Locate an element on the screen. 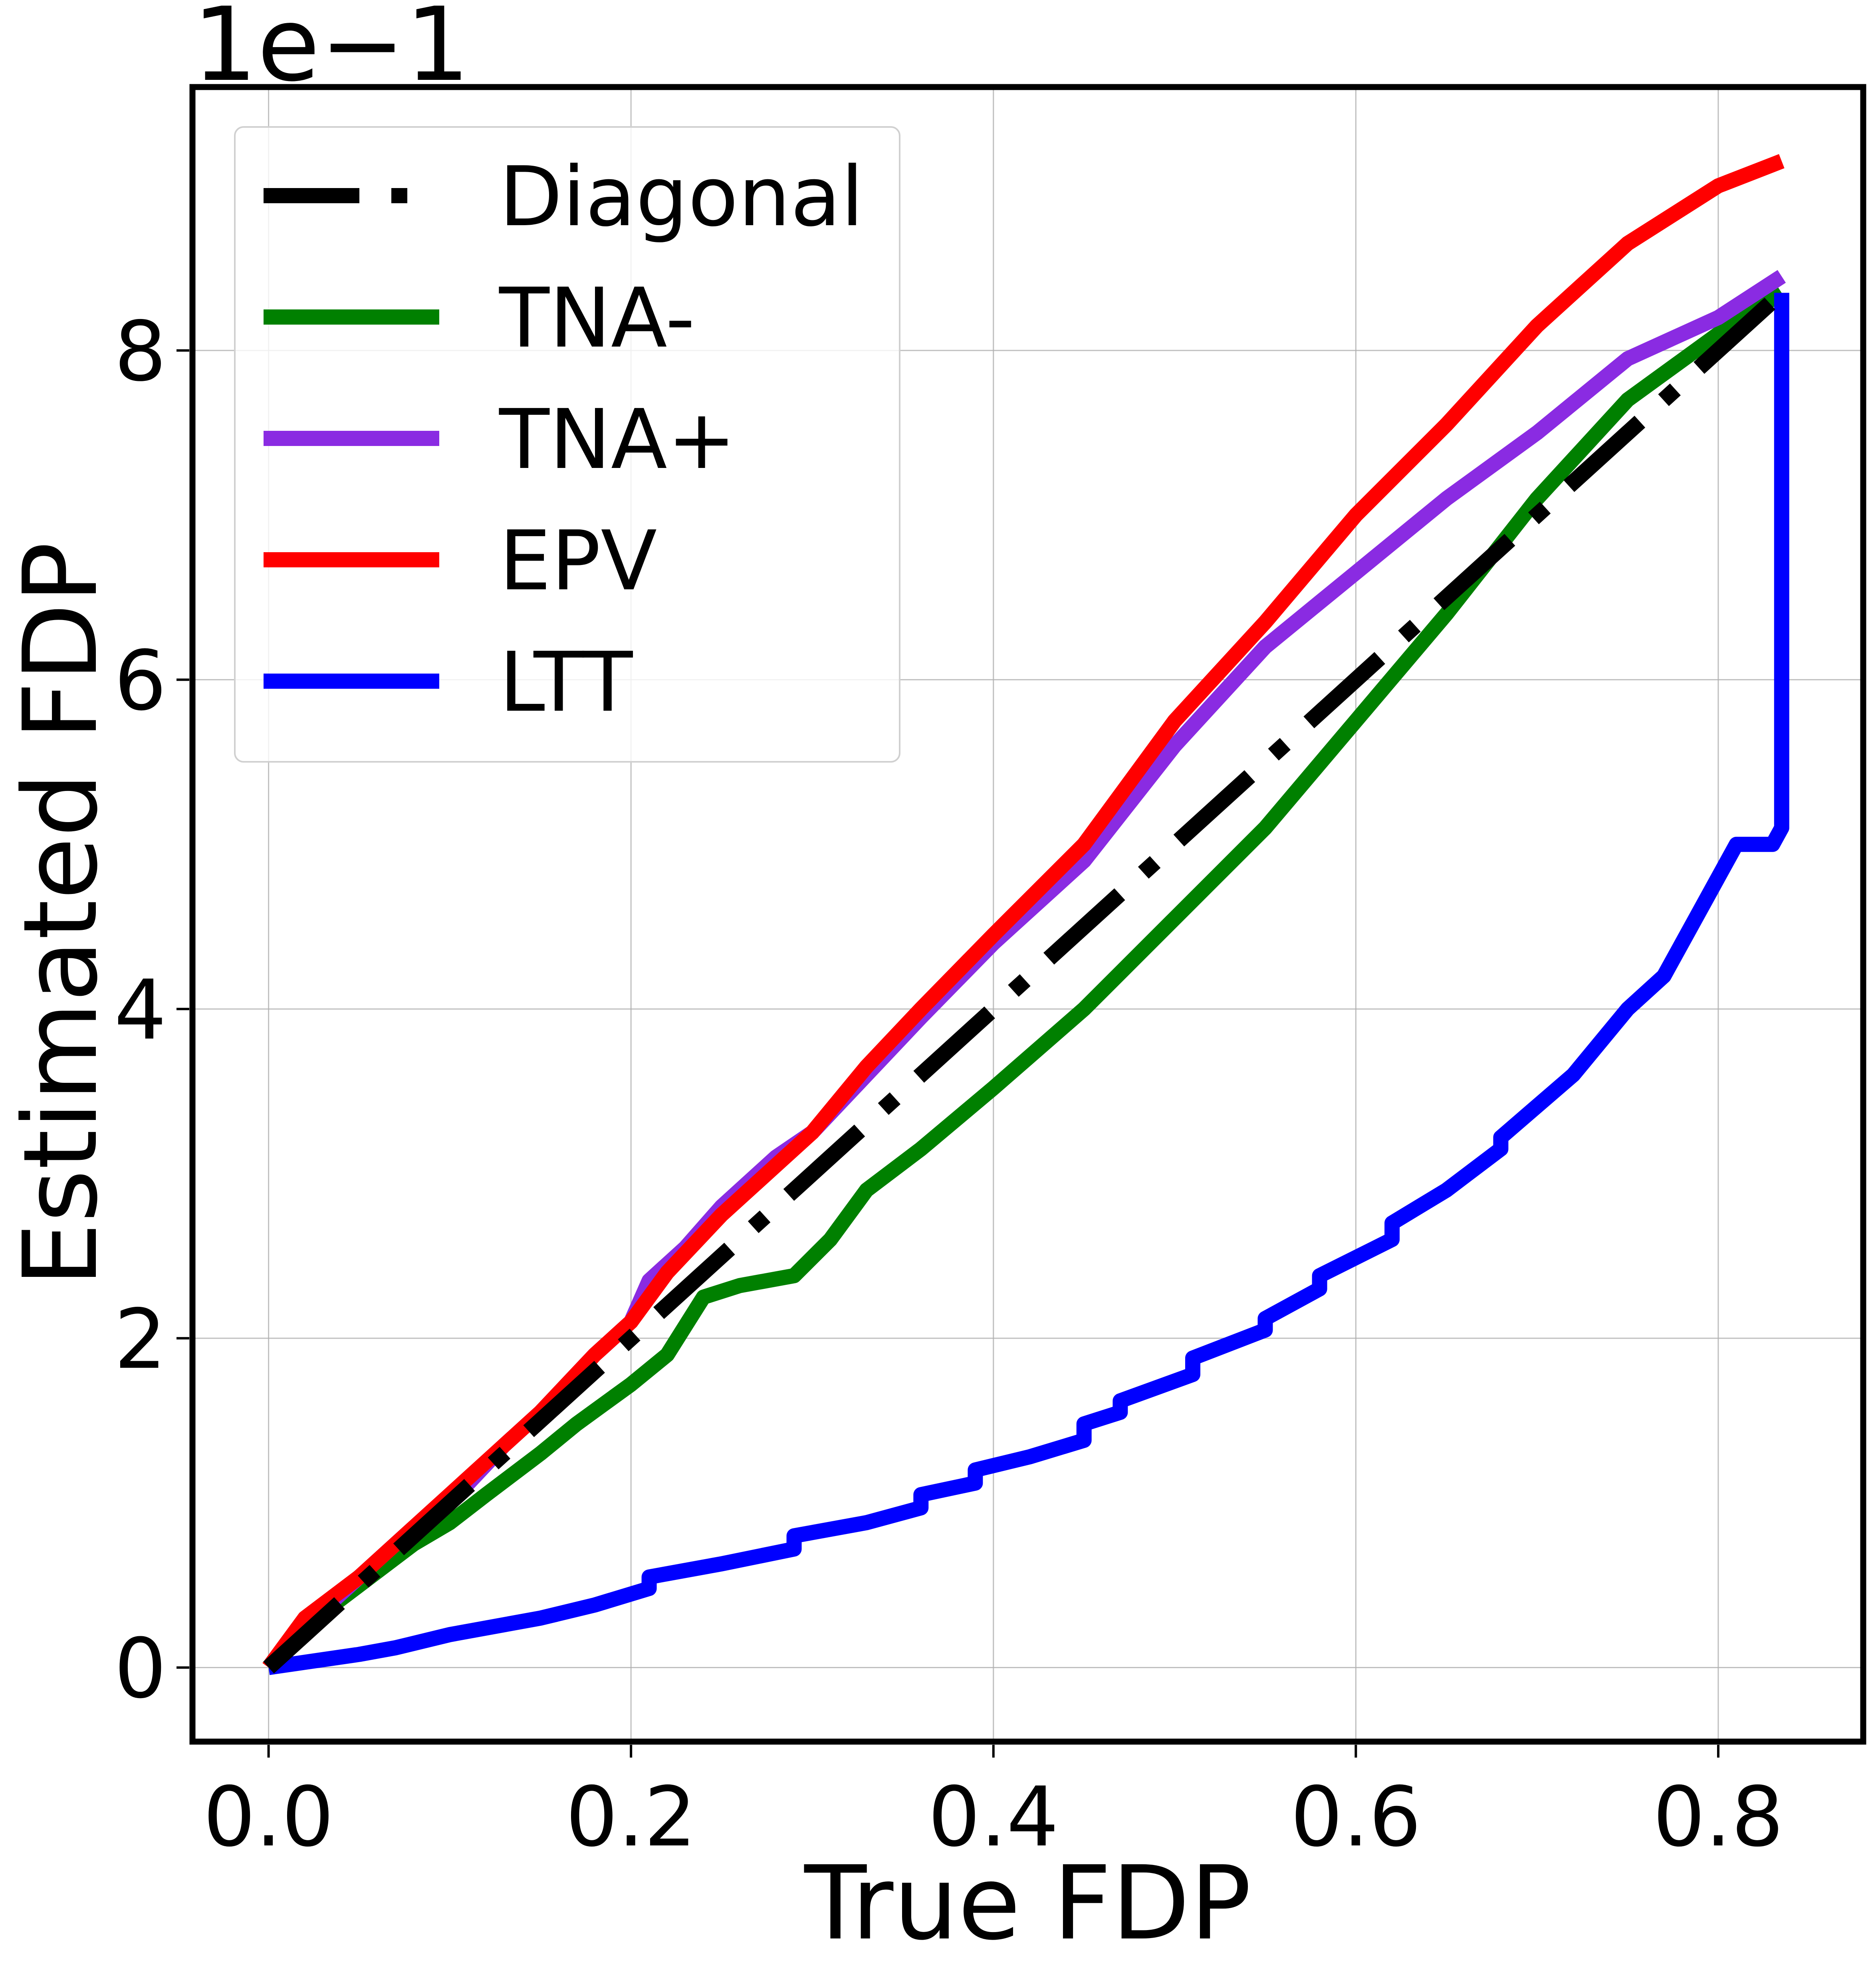  y-tick-label-4: 8 is located at coordinates (140, 352).